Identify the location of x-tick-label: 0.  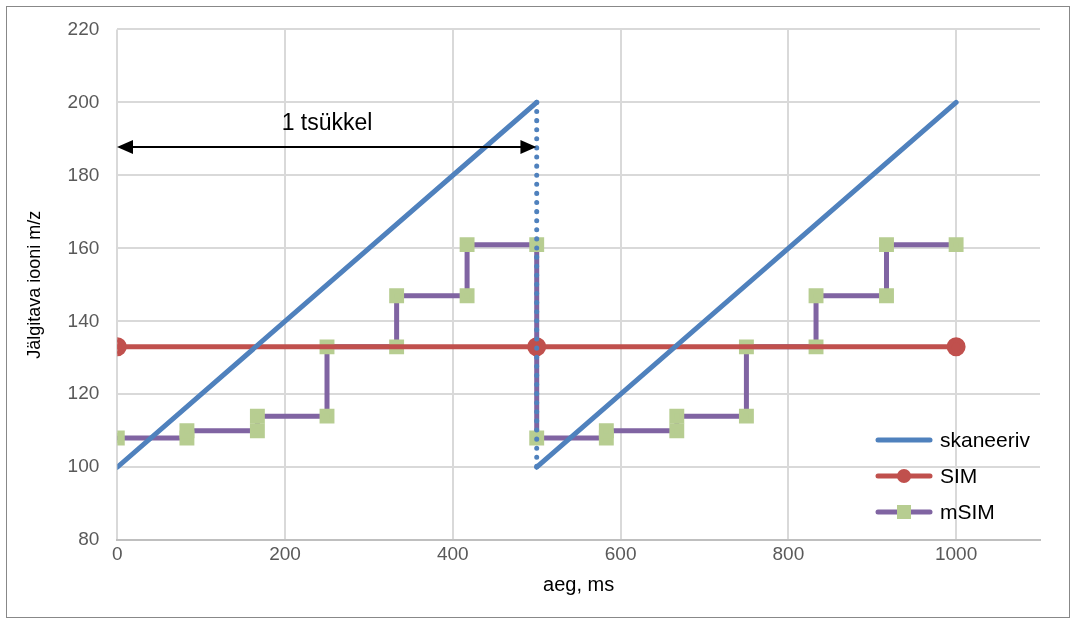
(117, 553).